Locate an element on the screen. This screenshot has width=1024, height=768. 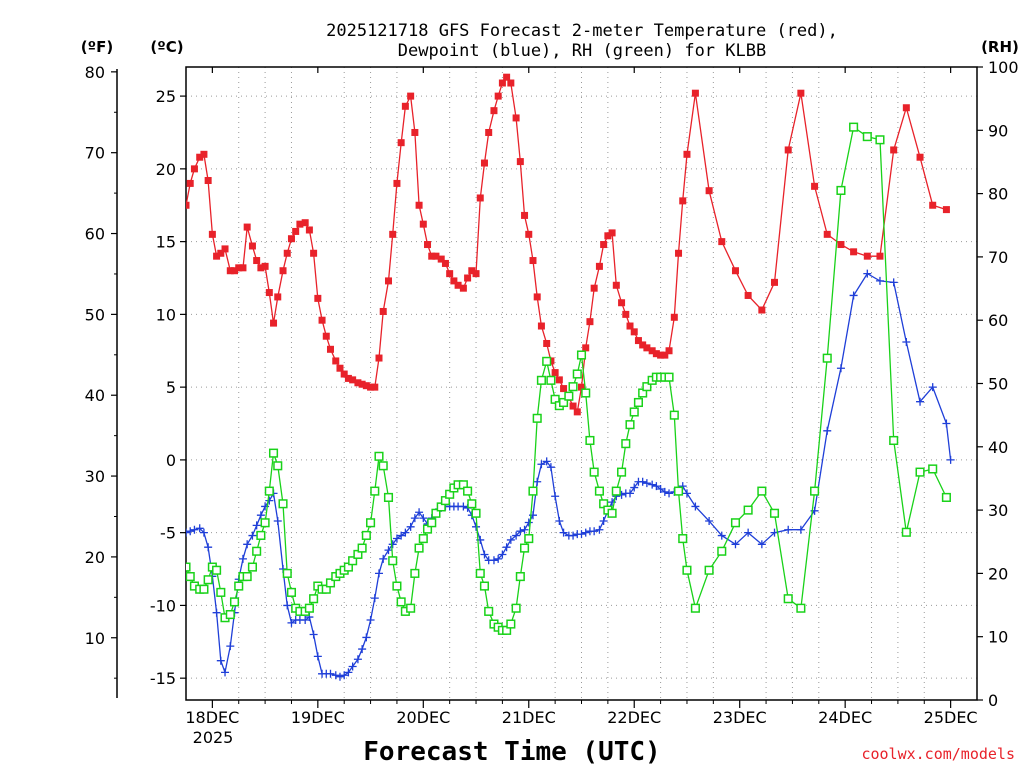
axis-c-tick-label: 5 is located at coordinates (171, 387).